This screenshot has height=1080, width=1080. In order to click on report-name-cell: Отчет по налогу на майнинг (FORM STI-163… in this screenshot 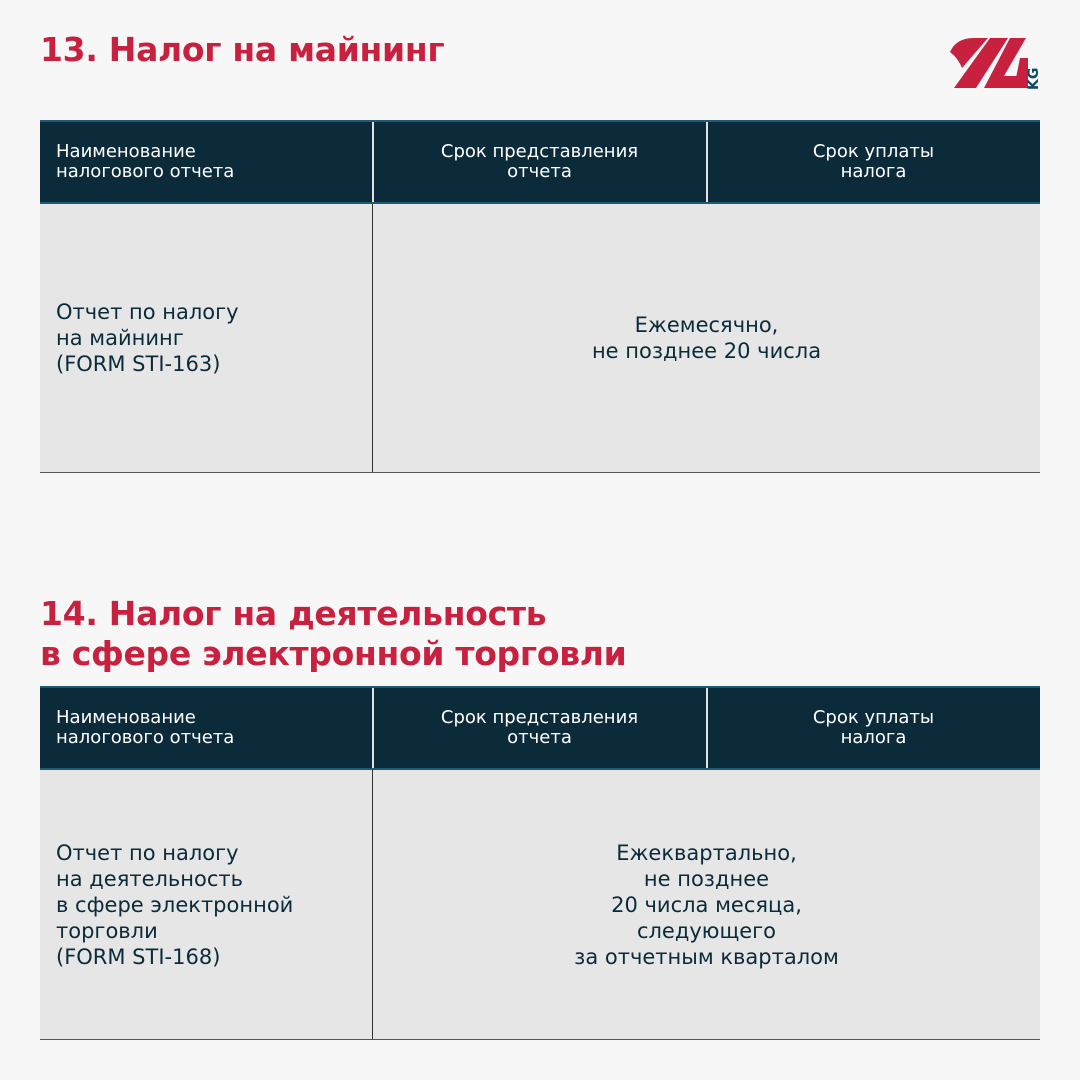, I will do `click(147, 338)`.